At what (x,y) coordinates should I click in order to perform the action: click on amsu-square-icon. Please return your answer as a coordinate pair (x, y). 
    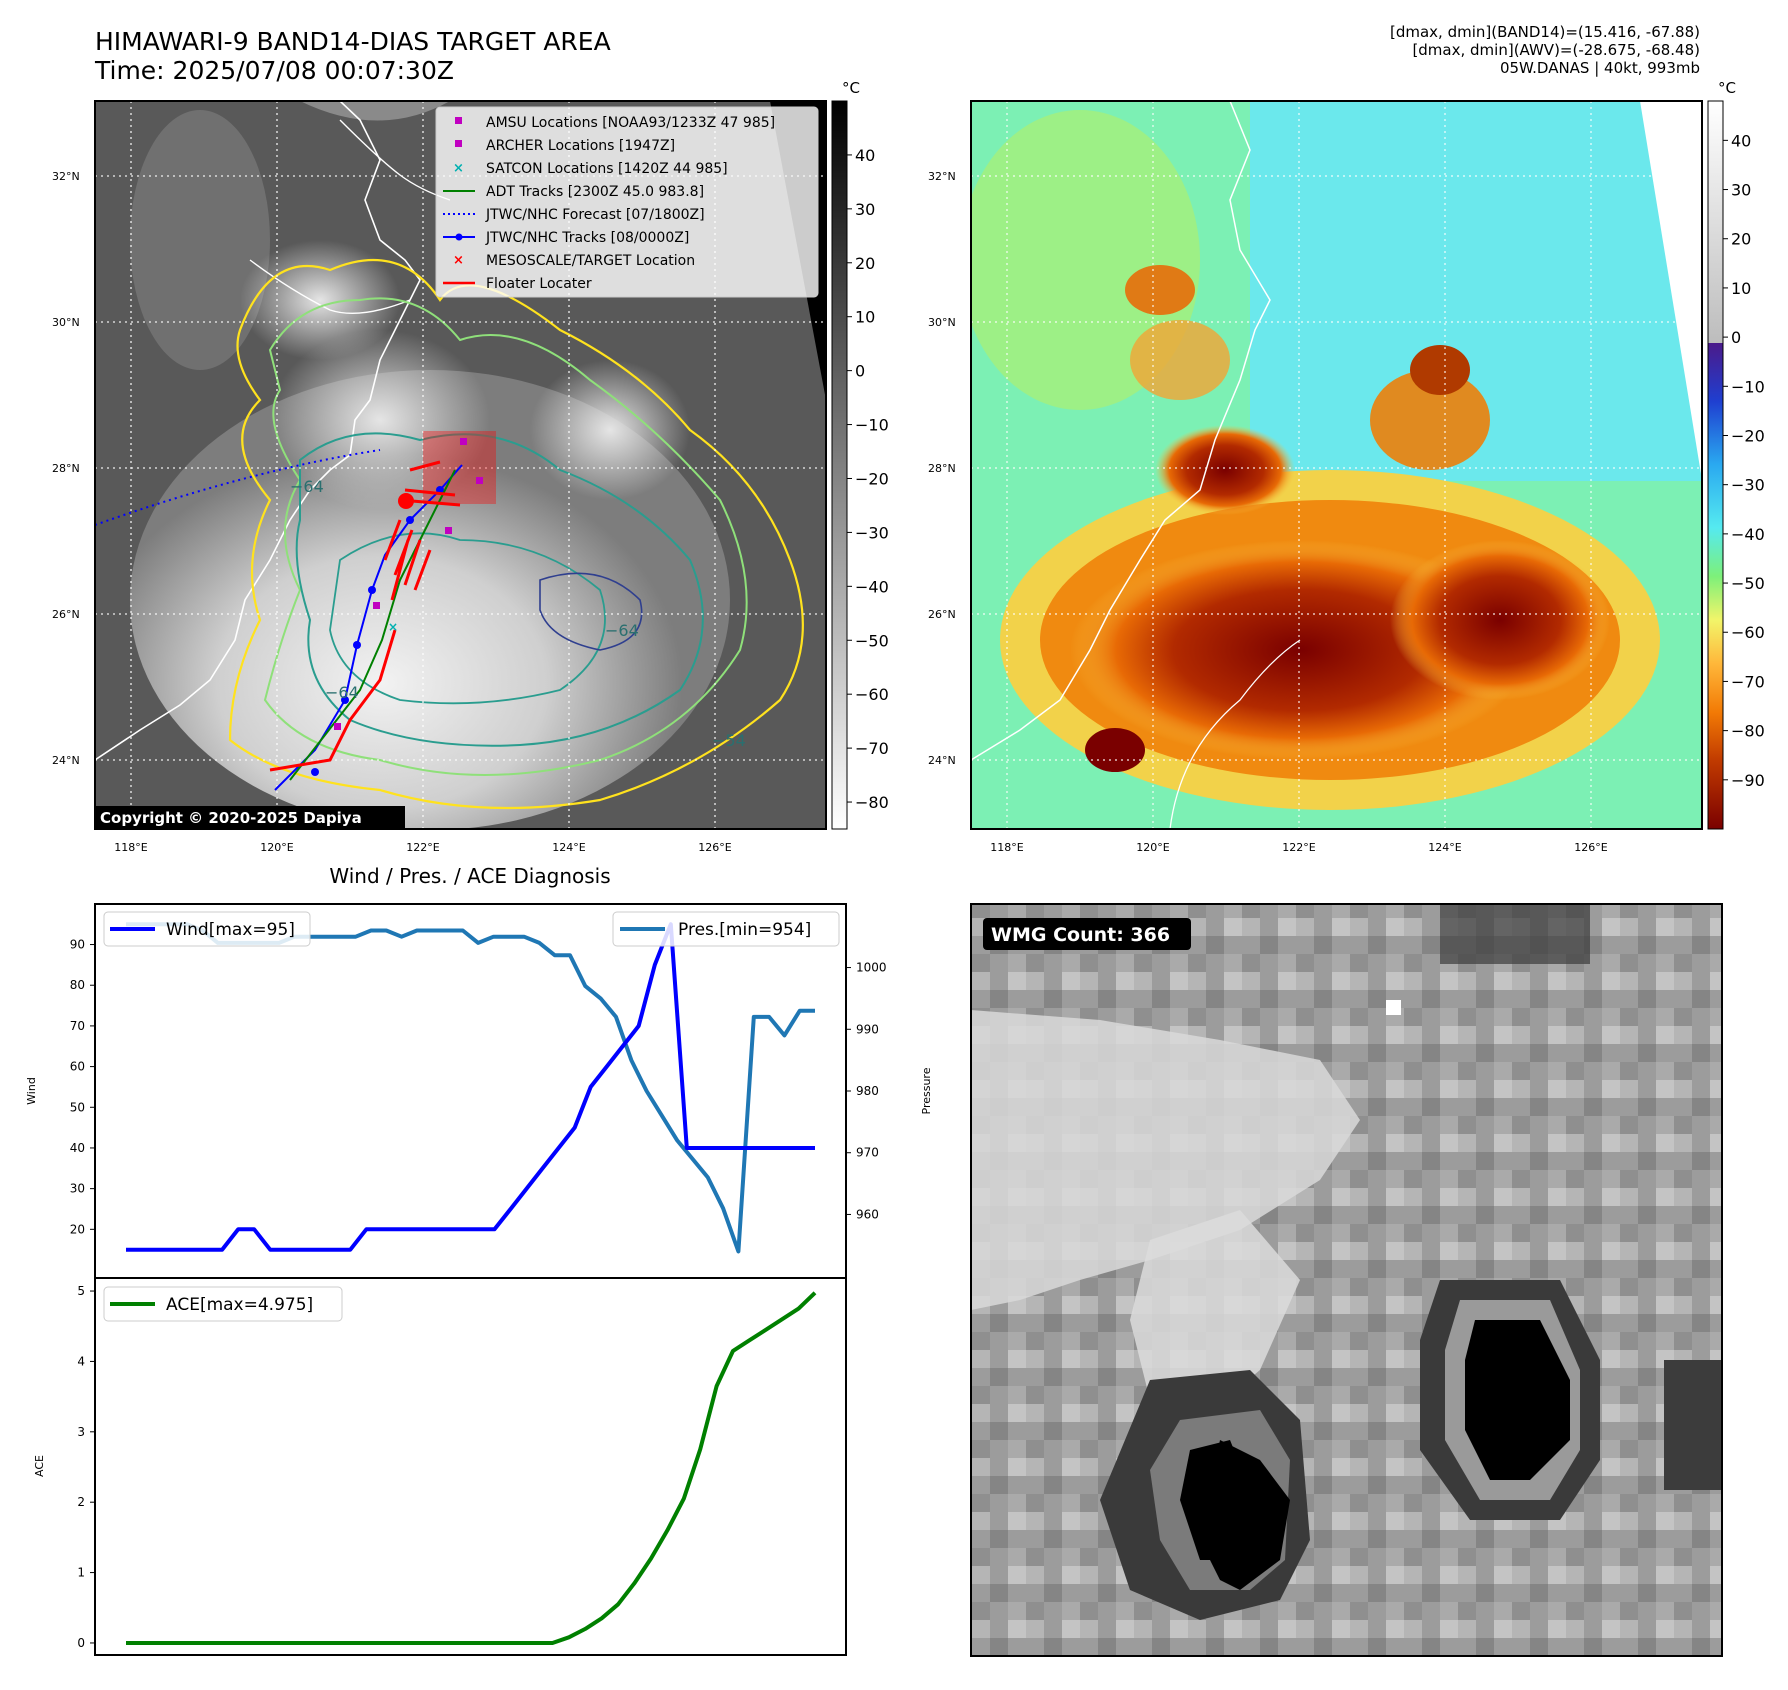
    Looking at the image, I should click on (458, 120).